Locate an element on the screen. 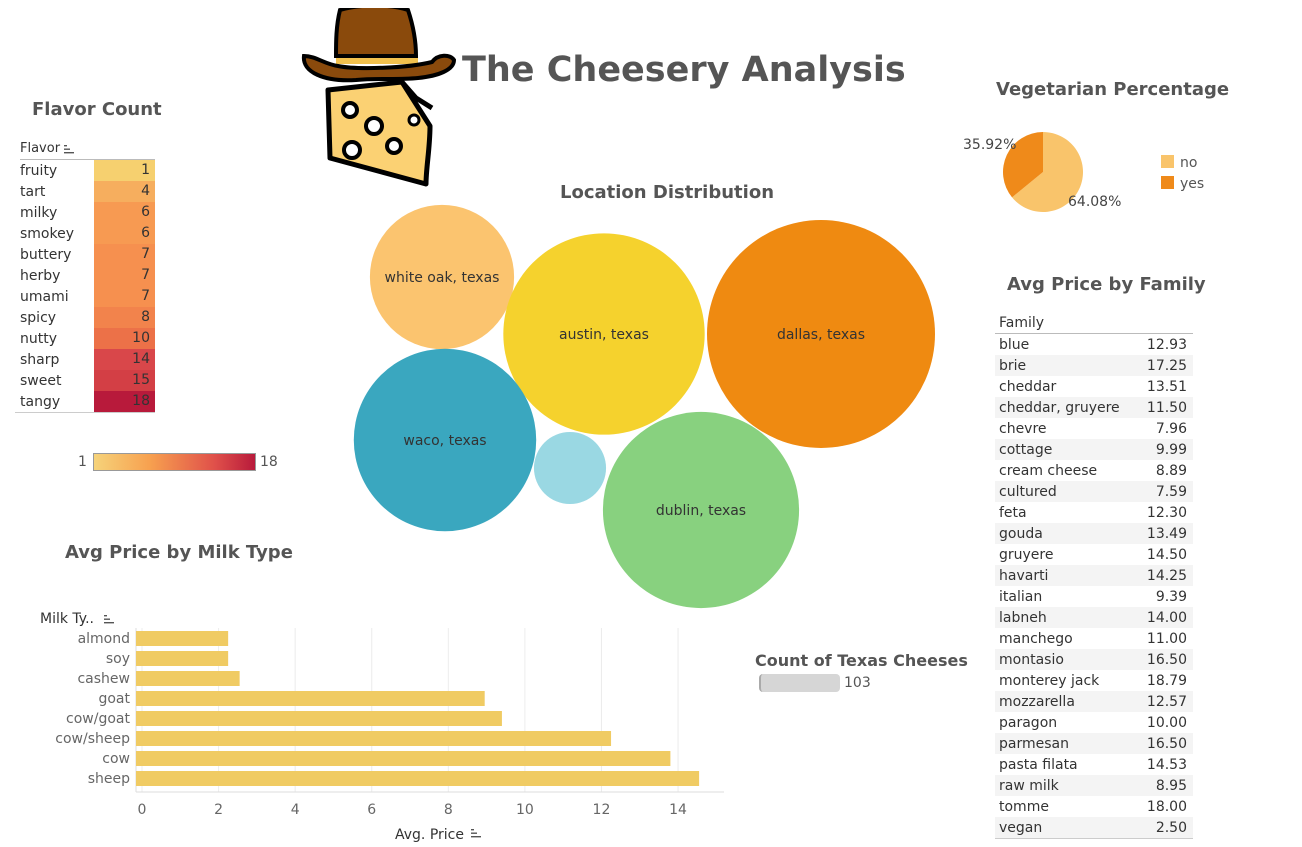 This screenshot has height=847, width=1302. flavor-row: buttery 7 is located at coordinates (85, 254).